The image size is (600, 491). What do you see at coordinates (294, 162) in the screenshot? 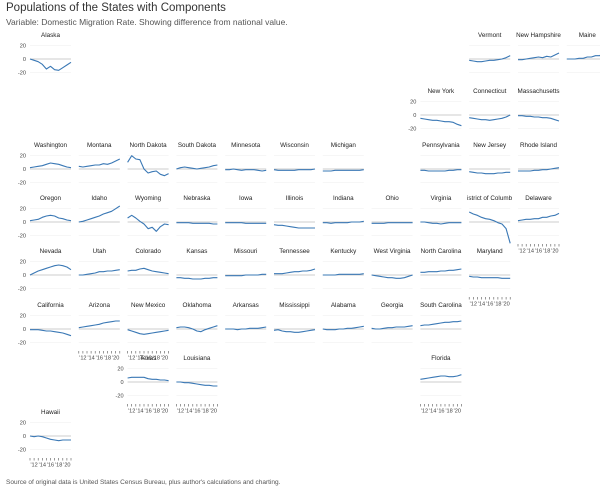
I see `panel-wisconsin: Wisconsin` at bounding box center [294, 162].